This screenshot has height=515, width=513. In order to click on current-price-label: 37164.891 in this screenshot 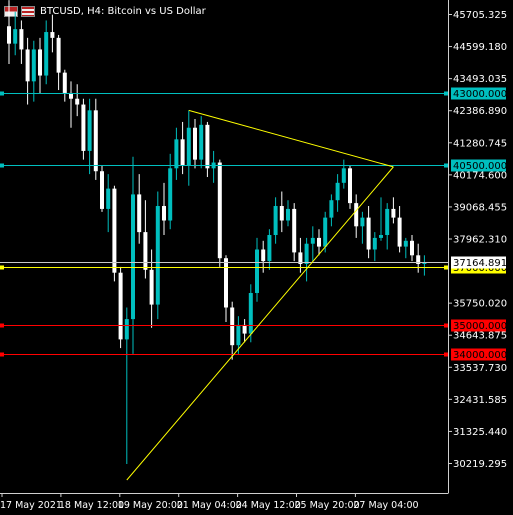, I will do `click(480, 263)`.